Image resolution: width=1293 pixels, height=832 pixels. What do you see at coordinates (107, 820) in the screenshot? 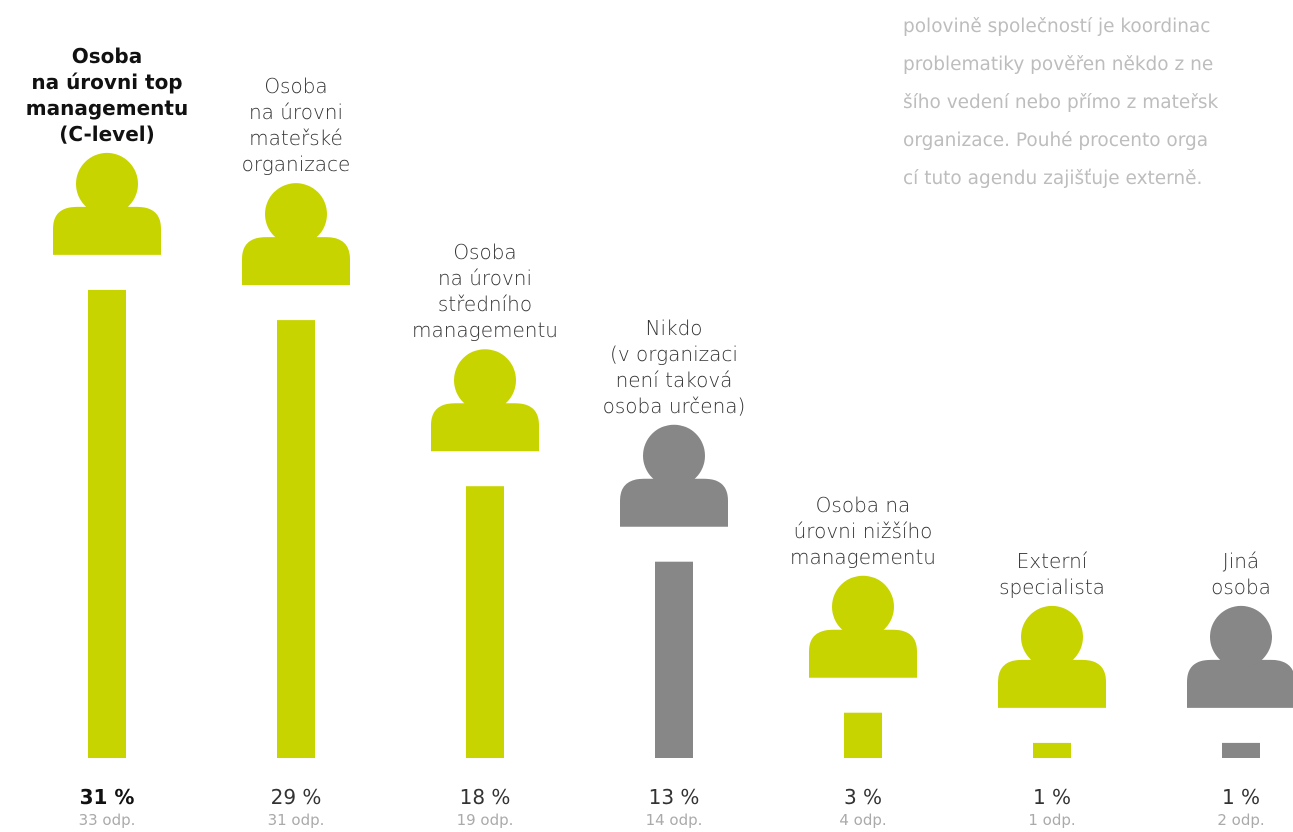
I see `count-label: 33 odp.` at bounding box center [107, 820].